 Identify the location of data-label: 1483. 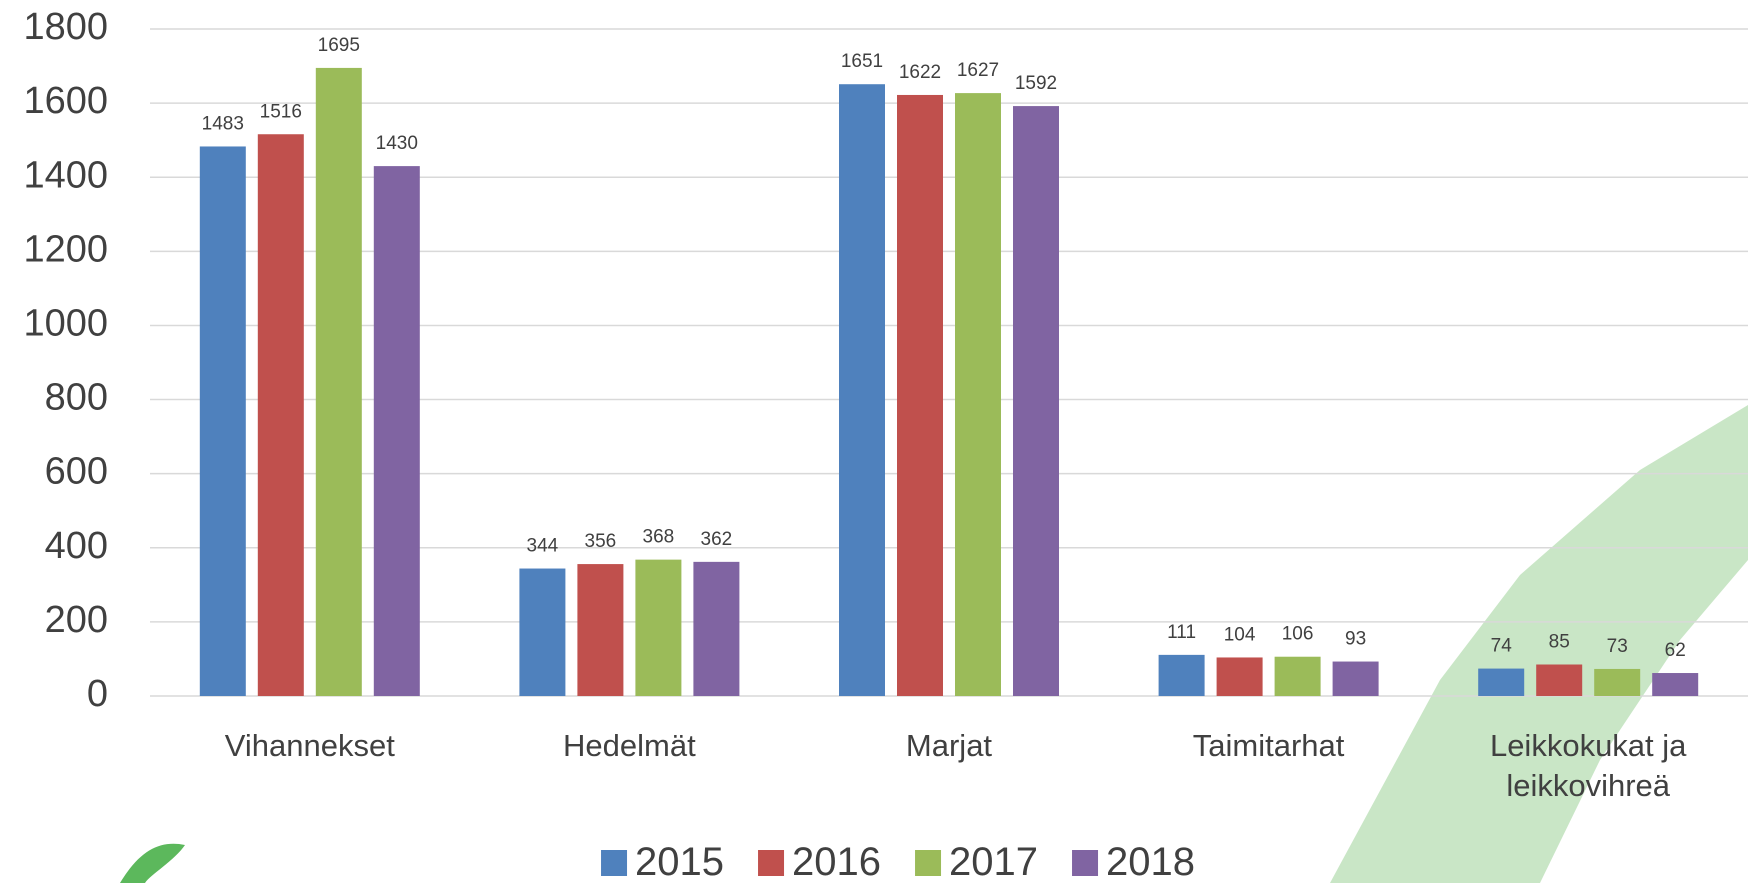
(223, 123).